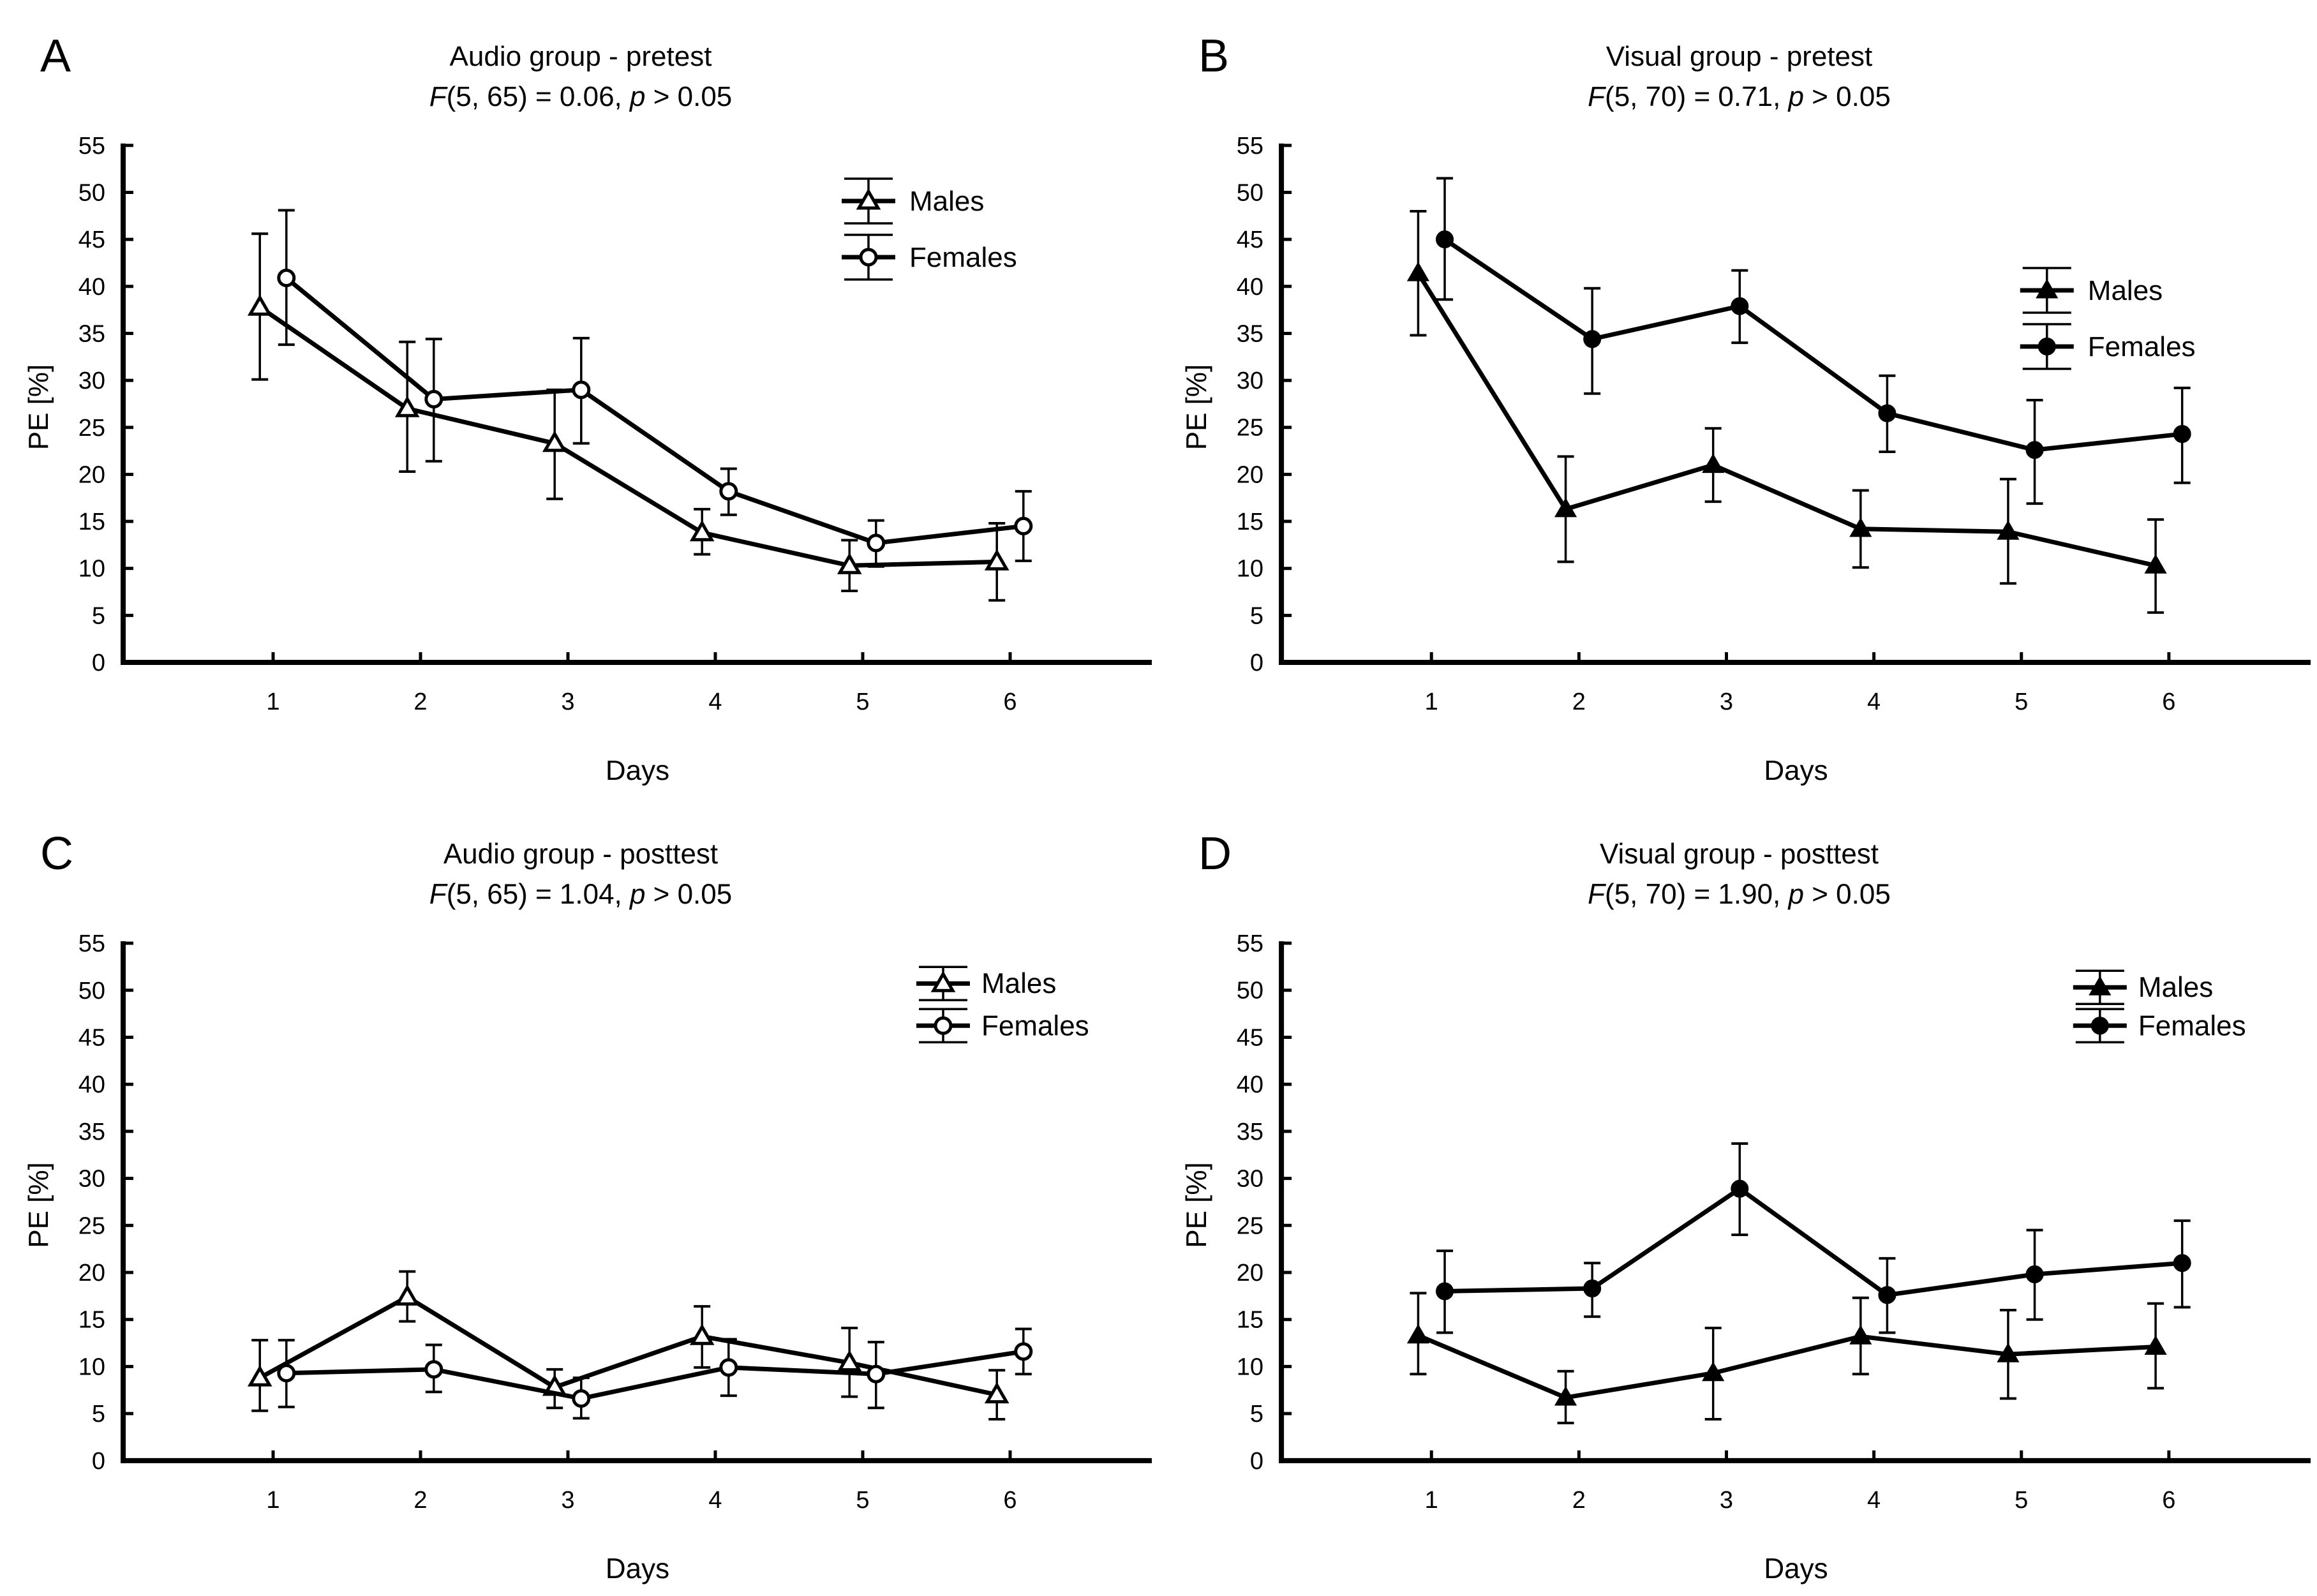 Image resolution: width=2317 pixels, height=1596 pixels. Describe the element at coordinates (55, 56) in the screenshot. I see `panel-label: A` at that location.